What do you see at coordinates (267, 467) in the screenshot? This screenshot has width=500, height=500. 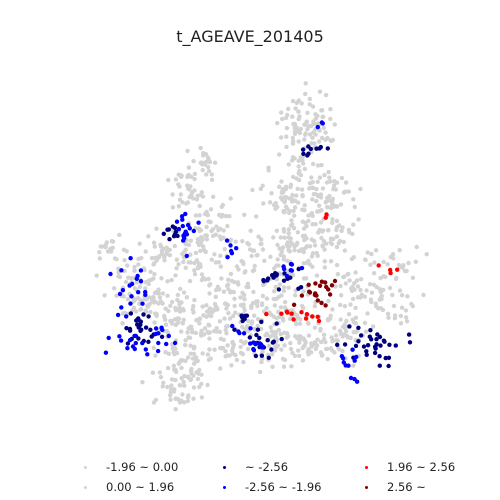 I see `legend-label: ~ -2.56` at bounding box center [267, 467].